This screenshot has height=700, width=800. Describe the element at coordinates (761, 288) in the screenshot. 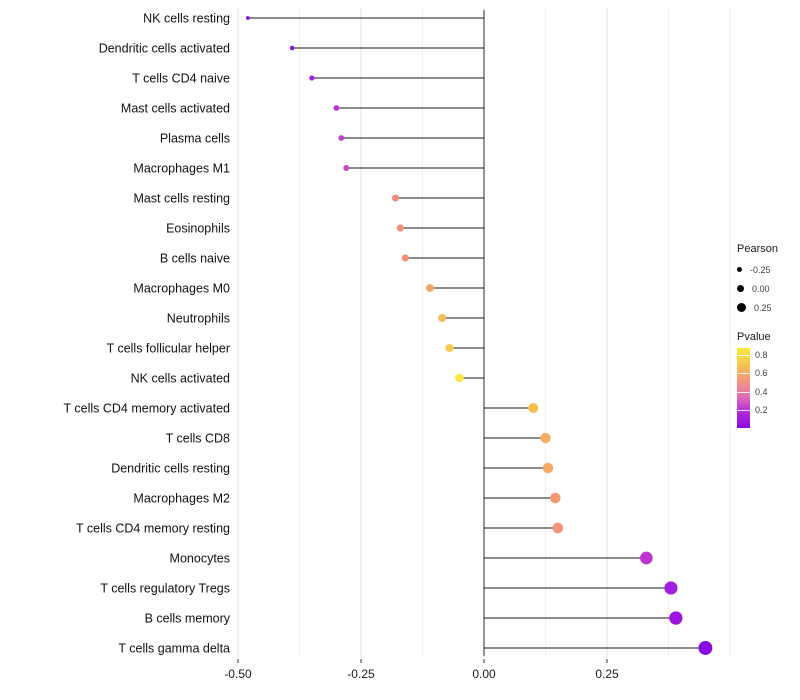

I see `legend-size-label: 0.00` at that location.